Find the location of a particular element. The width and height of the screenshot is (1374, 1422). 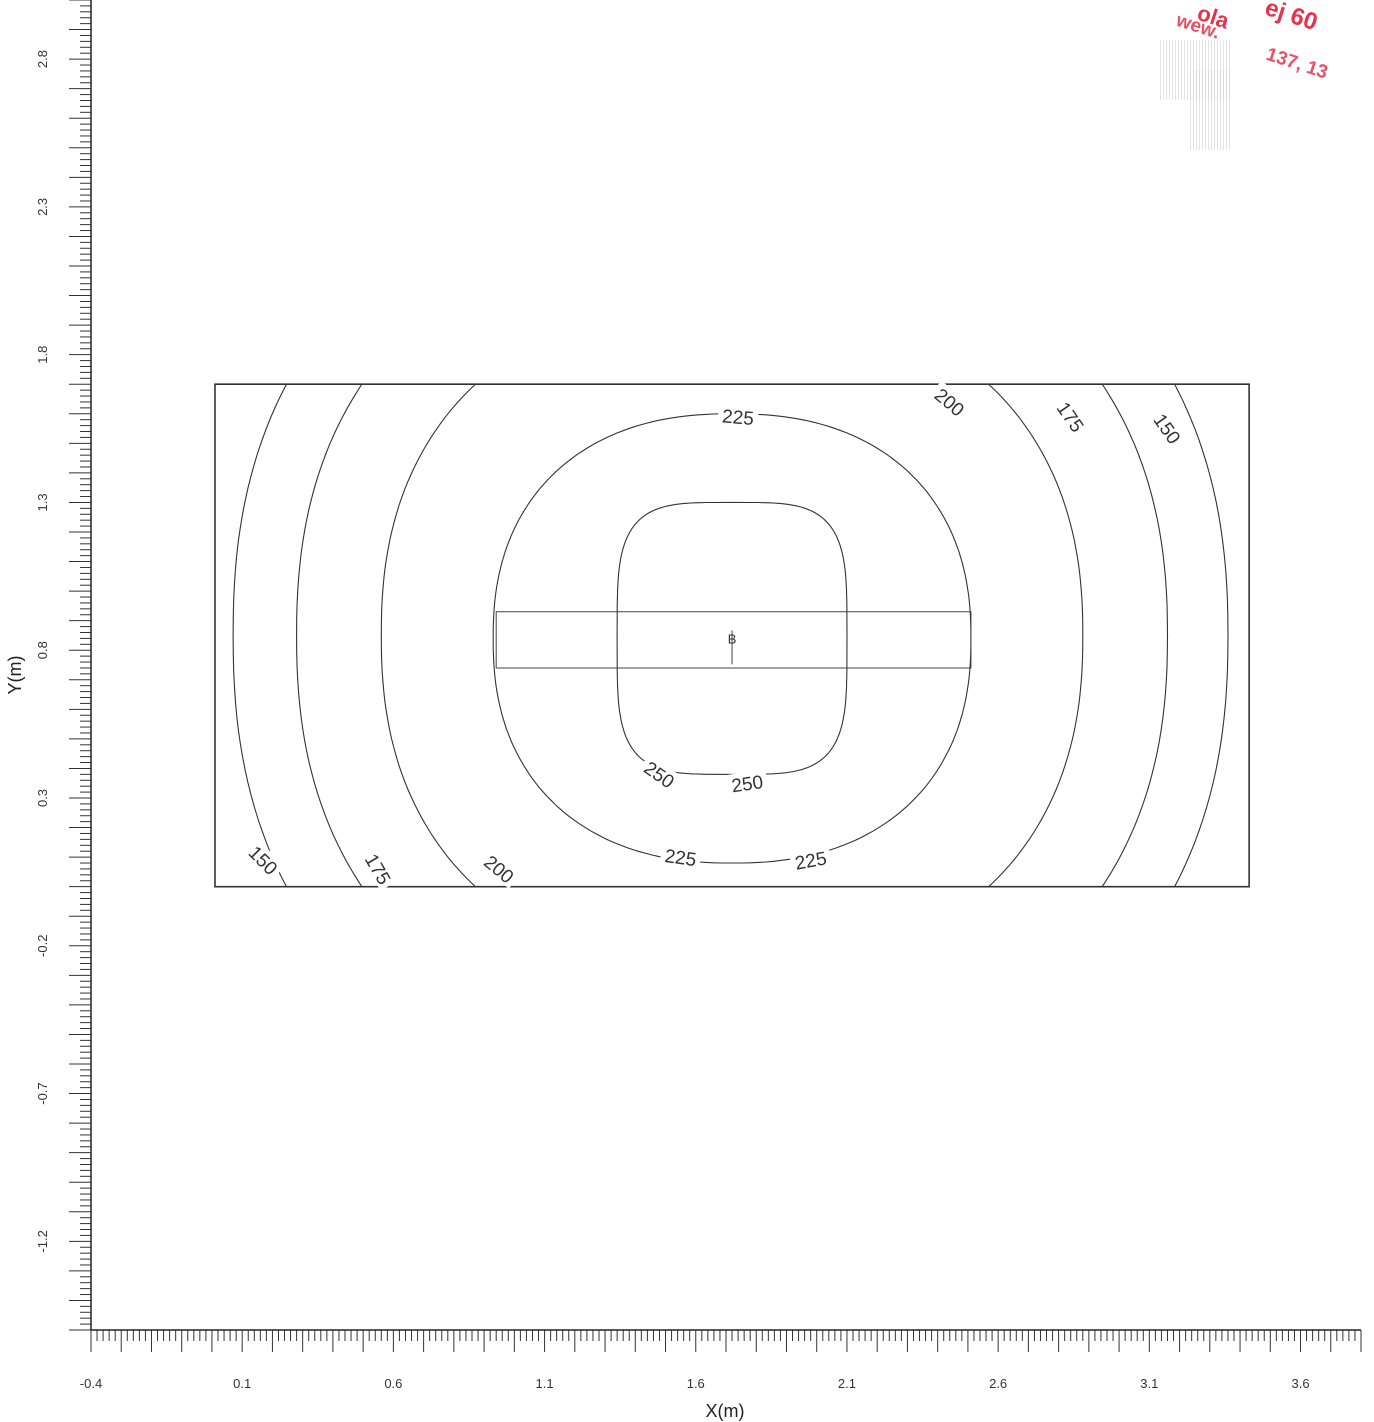

y-tick-label: 2.8 is located at coordinates (42, 59).